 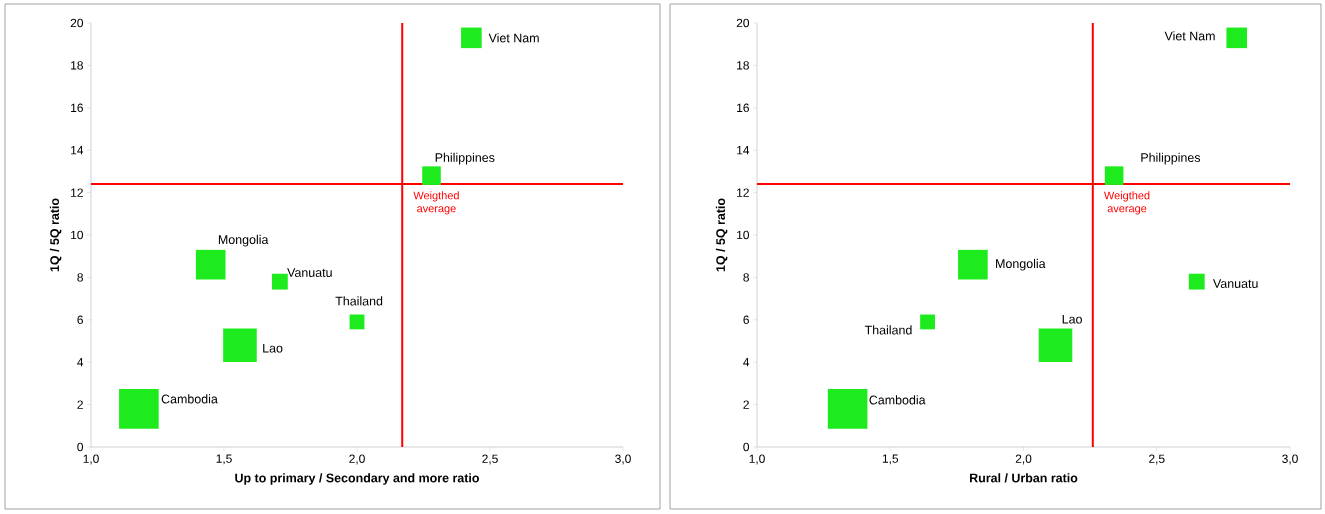 I want to click on x-axis-title: Rural / Urban ratio, so click(x=1024, y=478).